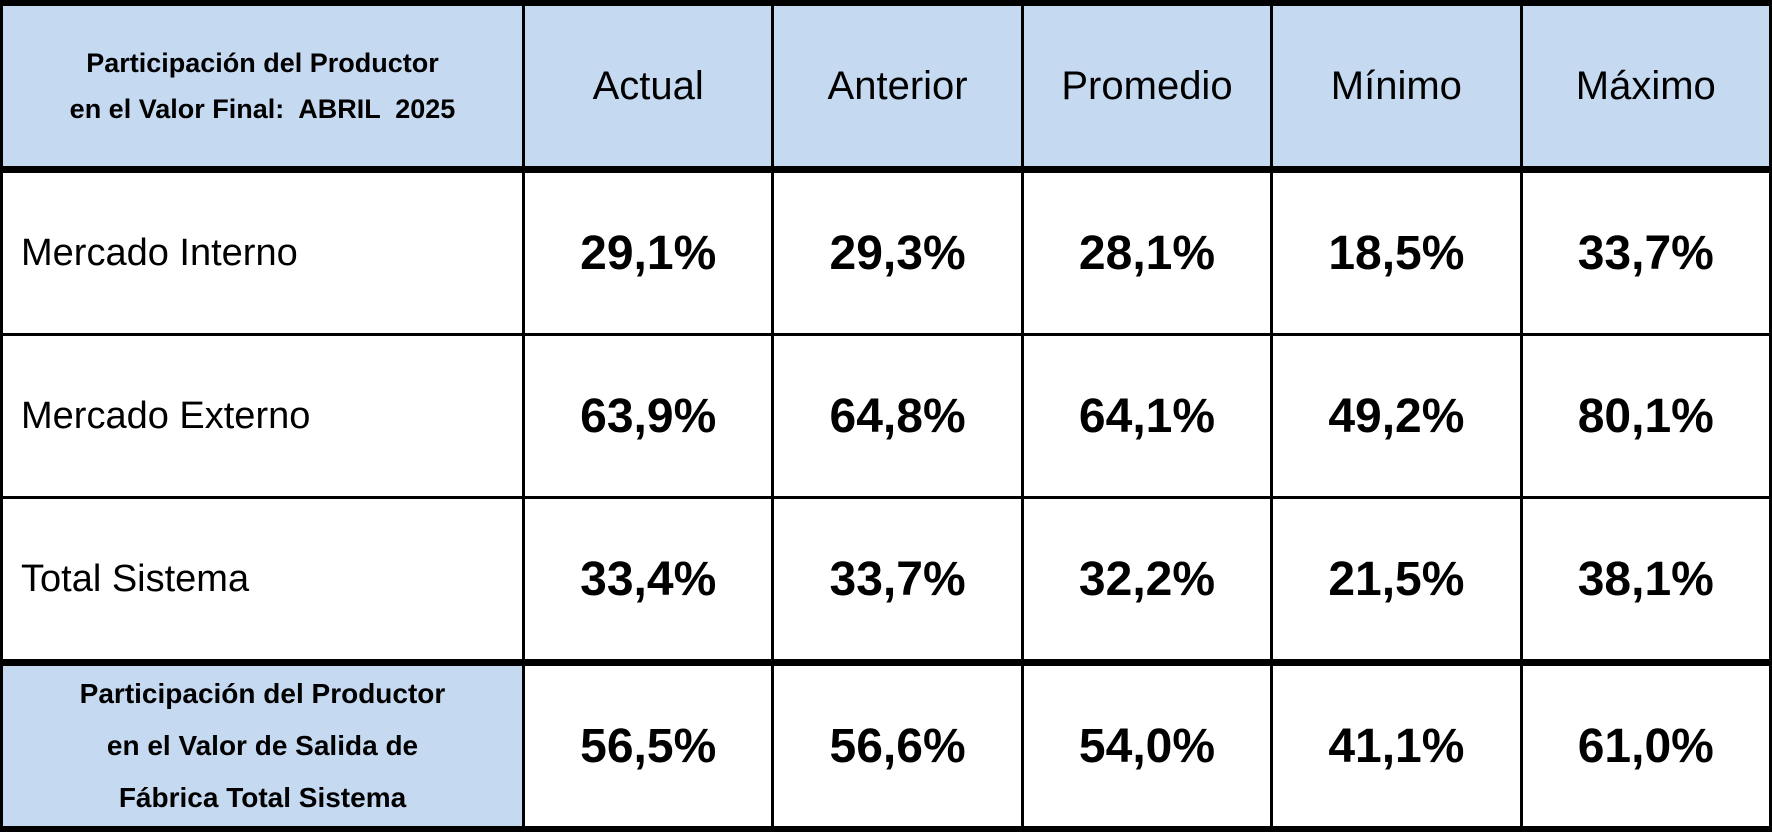 The width and height of the screenshot is (1772, 832). What do you see at coordinates (262, 797) in the screenshot?
I see `text-line: Fábrica Total Sistema` at bounding box center [262, 797].